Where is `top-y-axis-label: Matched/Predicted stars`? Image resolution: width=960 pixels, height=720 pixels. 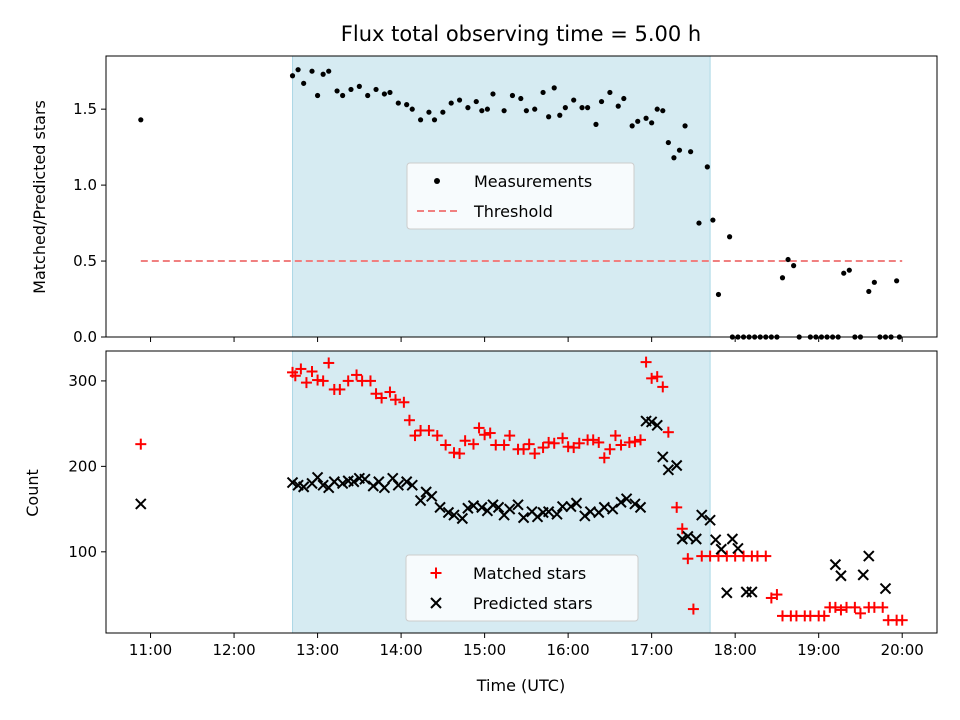 top-y-axis-label: Matched/Predicted stars is located at coordinates (39, 197).